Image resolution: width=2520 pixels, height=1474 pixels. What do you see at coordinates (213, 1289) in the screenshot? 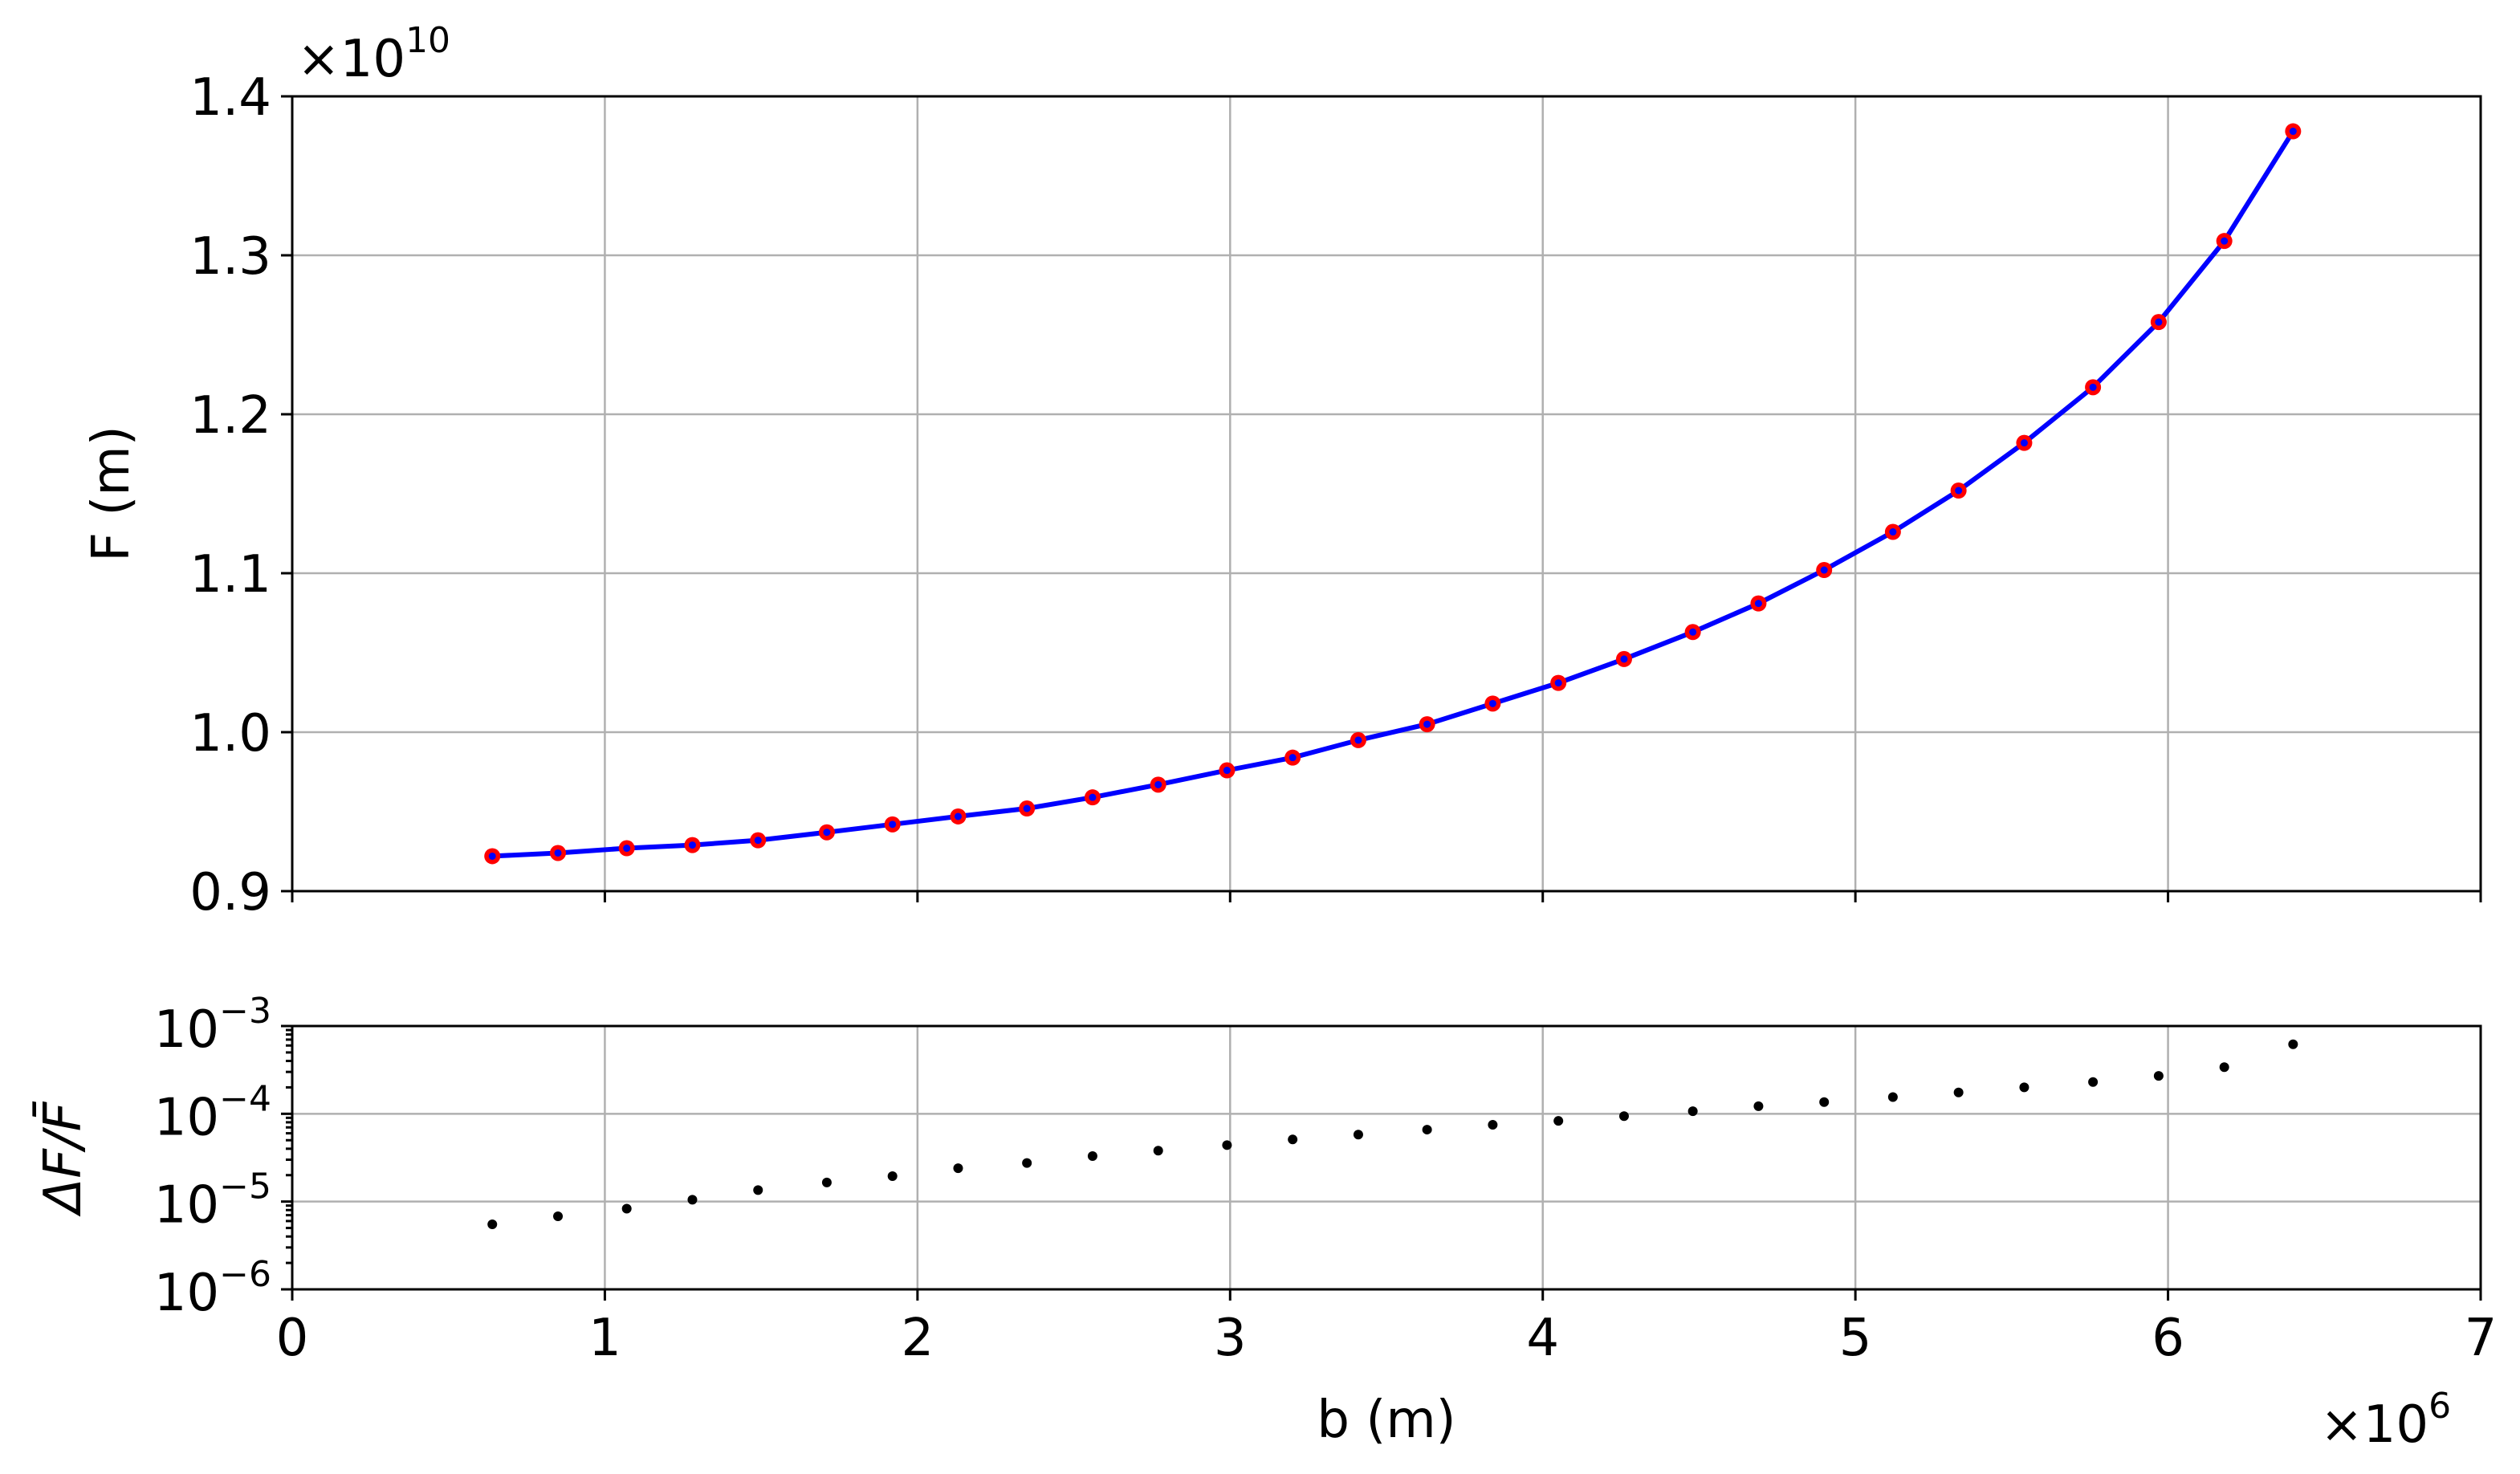
I see `bottom-y-tick-label: 10⁻⁶` at bounding box center [213, 1289].